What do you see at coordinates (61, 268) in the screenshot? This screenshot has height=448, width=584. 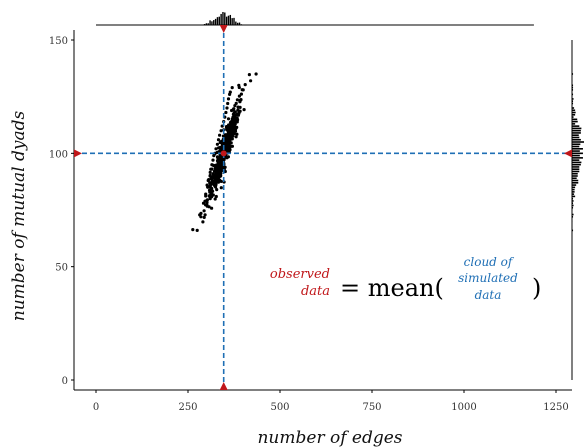 I see `y-tick-label: 50` at bounding box center [61, 268].